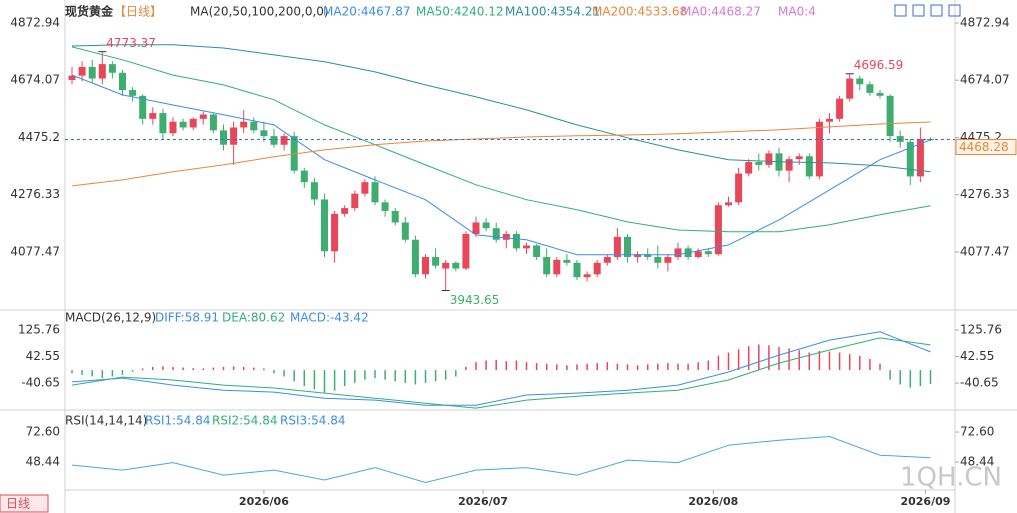 The width and height of the screenshot is (1017, 513). I want to click on y-tick-label: 4276.33, so click(985, 194).